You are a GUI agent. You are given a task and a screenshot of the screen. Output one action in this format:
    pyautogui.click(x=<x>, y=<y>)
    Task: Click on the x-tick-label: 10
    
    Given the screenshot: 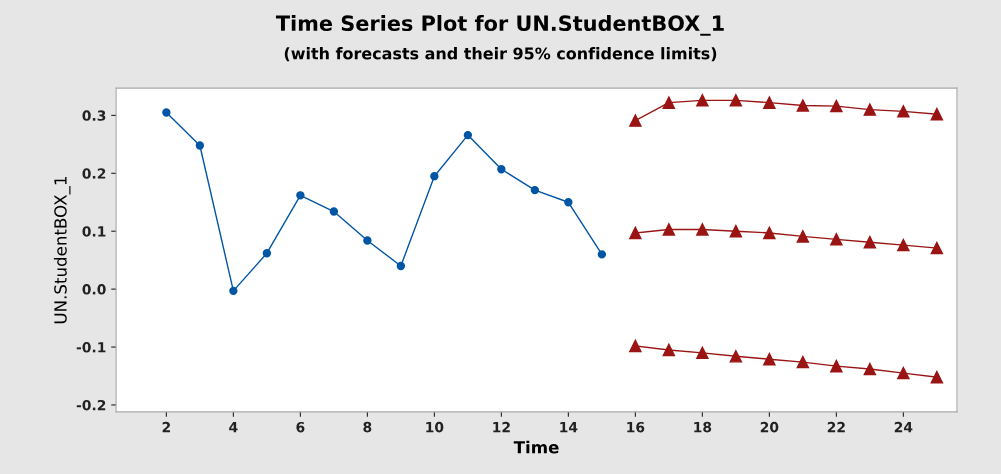 What is the action you would take?
    pyautogui.click(x=435, y=427)
    